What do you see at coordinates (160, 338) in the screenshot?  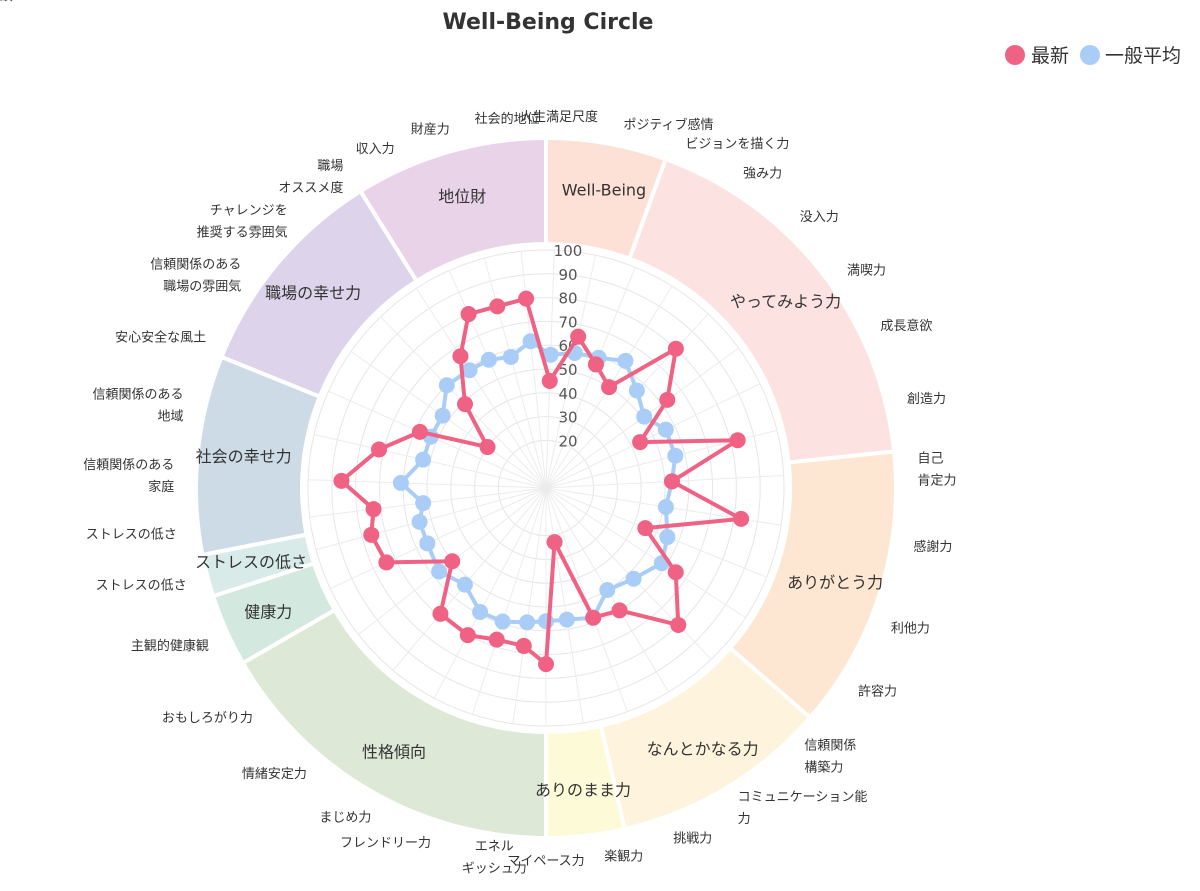 I see `metric-label-27: 安心安全な風土` at bounding box center [160, 338].